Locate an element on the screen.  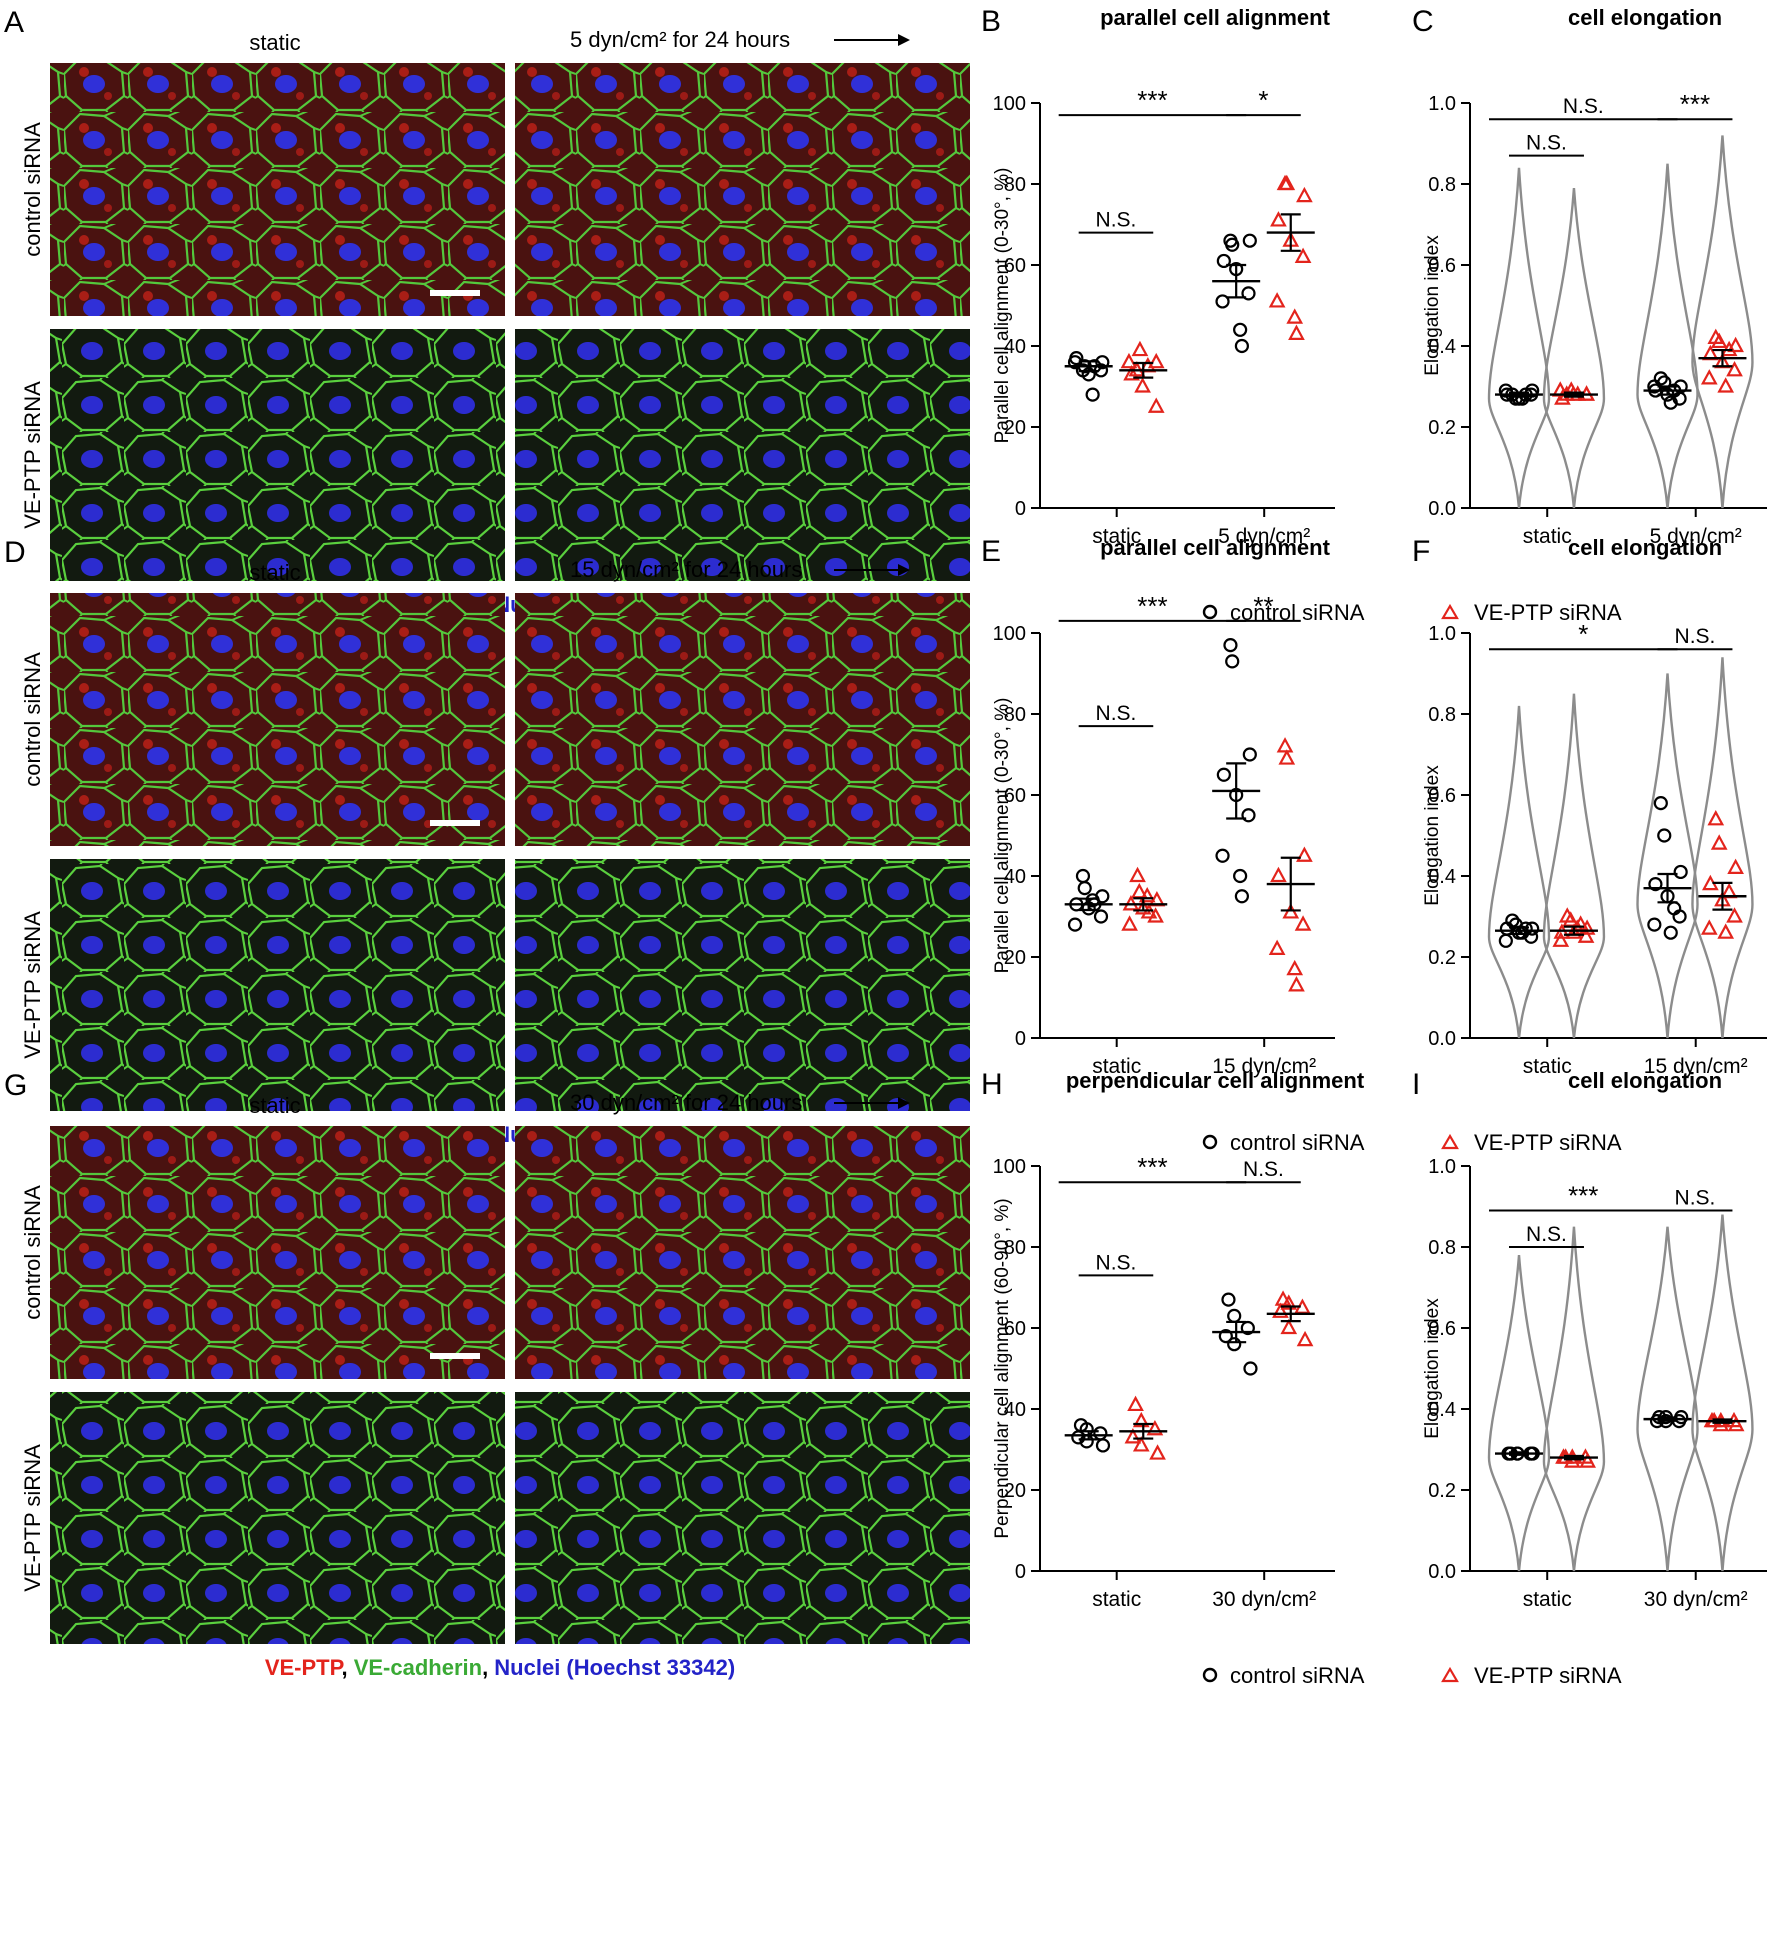
y-tick-label: 1.0 is located at coordinates (1442, 634).